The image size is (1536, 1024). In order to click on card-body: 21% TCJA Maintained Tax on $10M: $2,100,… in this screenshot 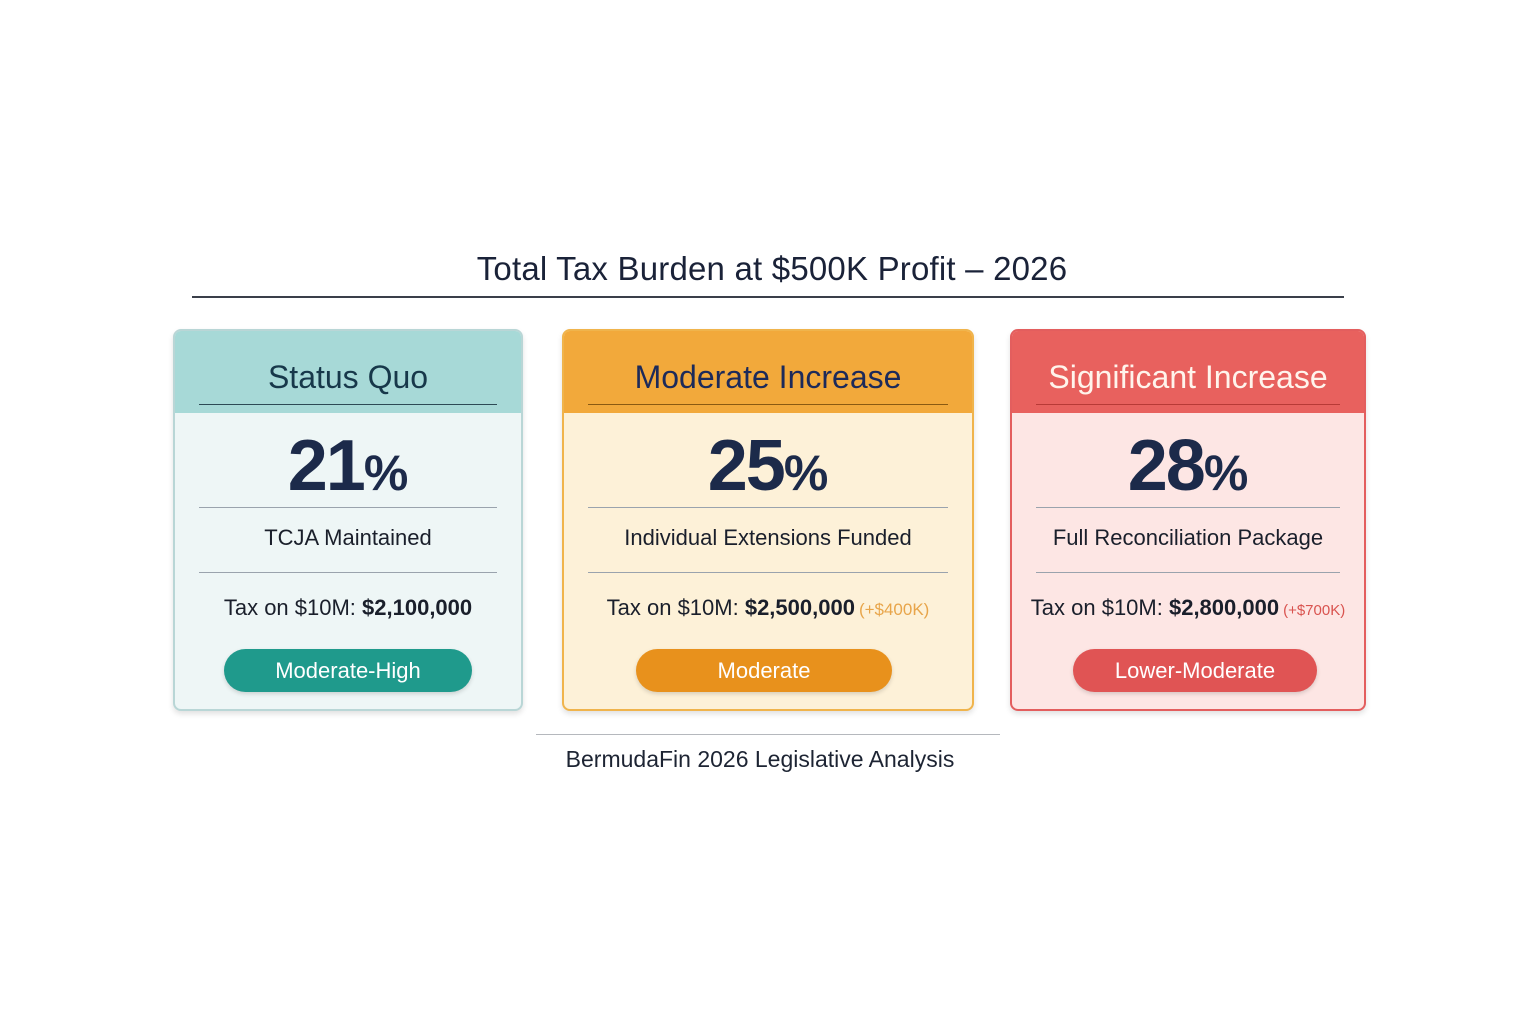, I will do `click(348, 561)`.